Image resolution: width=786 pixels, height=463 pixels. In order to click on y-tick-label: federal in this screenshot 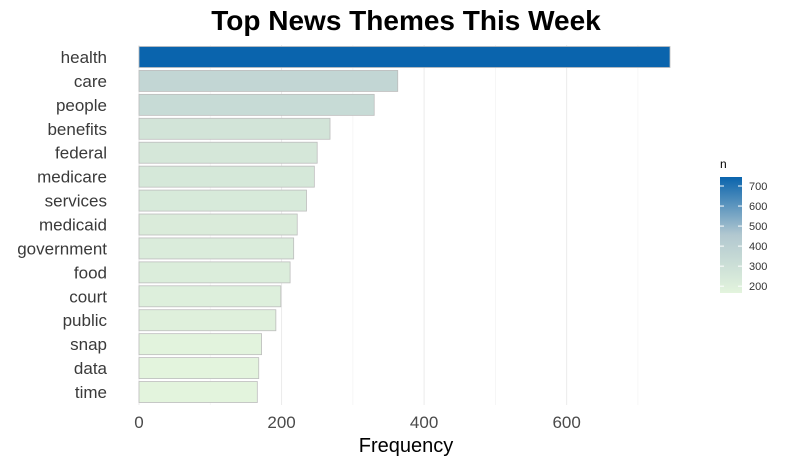, I will do `click(81, 153)`.